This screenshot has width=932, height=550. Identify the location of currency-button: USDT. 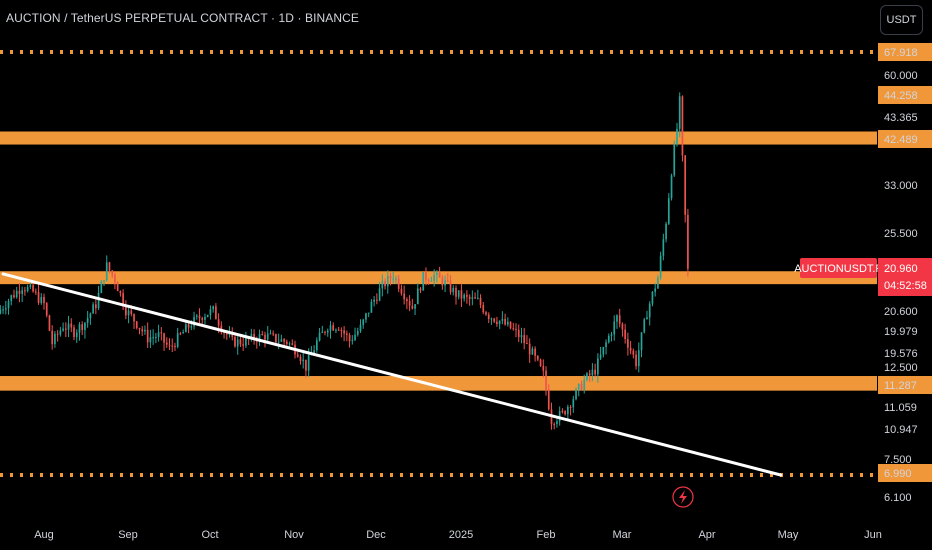
(901, 20).